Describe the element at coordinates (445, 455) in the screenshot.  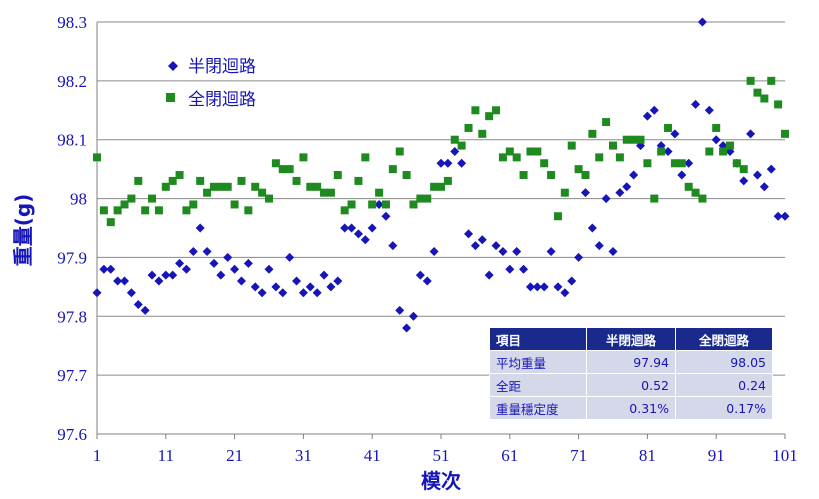
I see `x-tick-labels: 1 11 21 31 41 51 61 71 81 91 101` at that location.